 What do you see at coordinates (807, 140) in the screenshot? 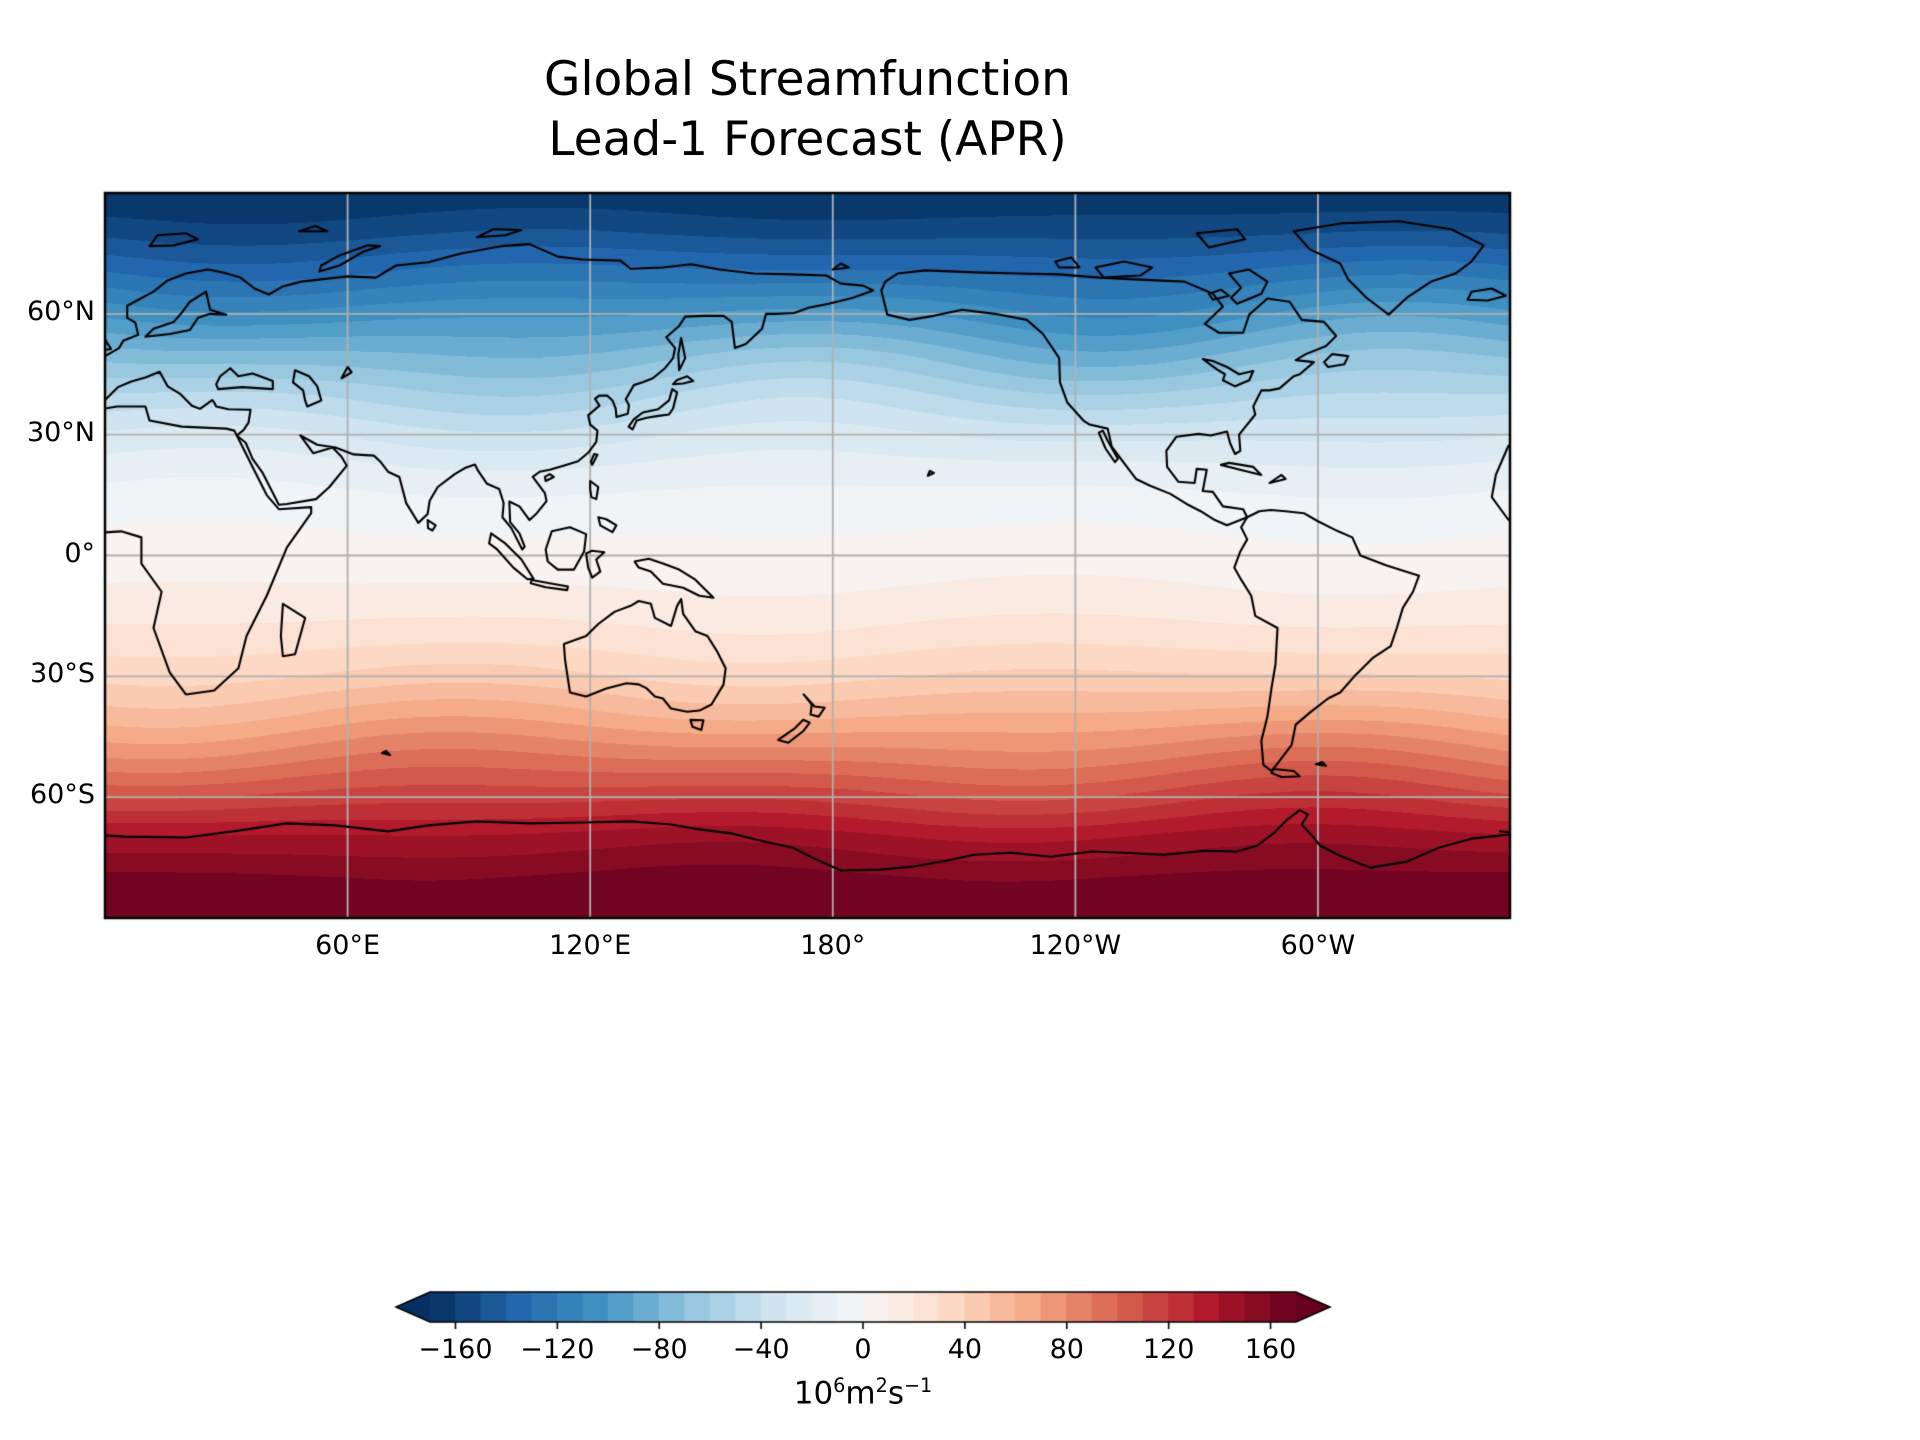
I see `chart-title-line2: Lead-1 Forecast (APR)` at bounding box center [807, 140].